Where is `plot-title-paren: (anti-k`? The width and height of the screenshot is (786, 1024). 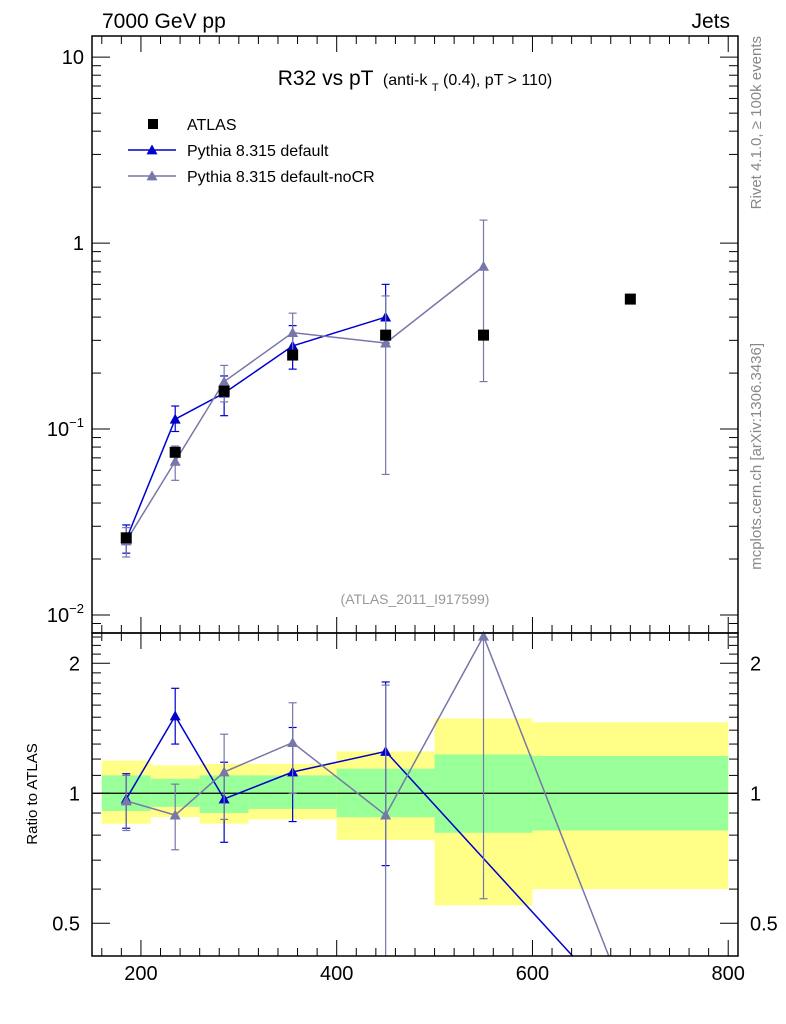 plot-title-paren: (anti-k is located at coordinates (405, 80).